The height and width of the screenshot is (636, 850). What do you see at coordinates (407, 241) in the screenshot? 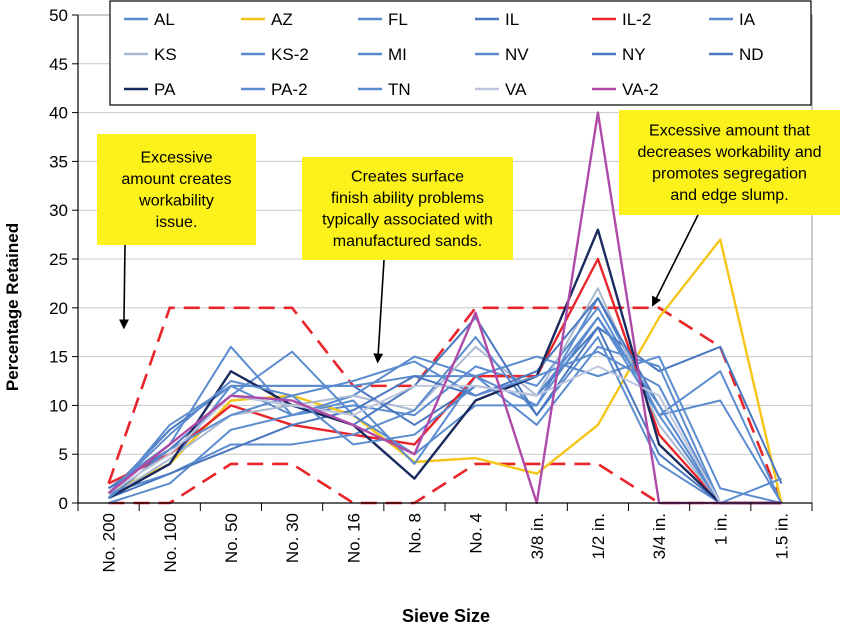
I see `annotation-line: manufactured sands.` at bounding box center [407, 241].